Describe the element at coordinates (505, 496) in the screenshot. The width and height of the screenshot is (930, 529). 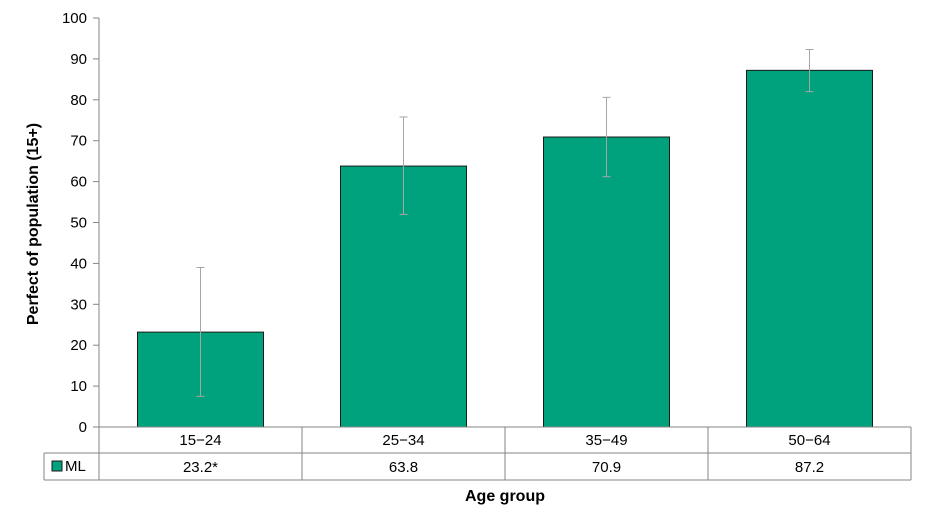
I see `x-axis-title: Age group` at that location.